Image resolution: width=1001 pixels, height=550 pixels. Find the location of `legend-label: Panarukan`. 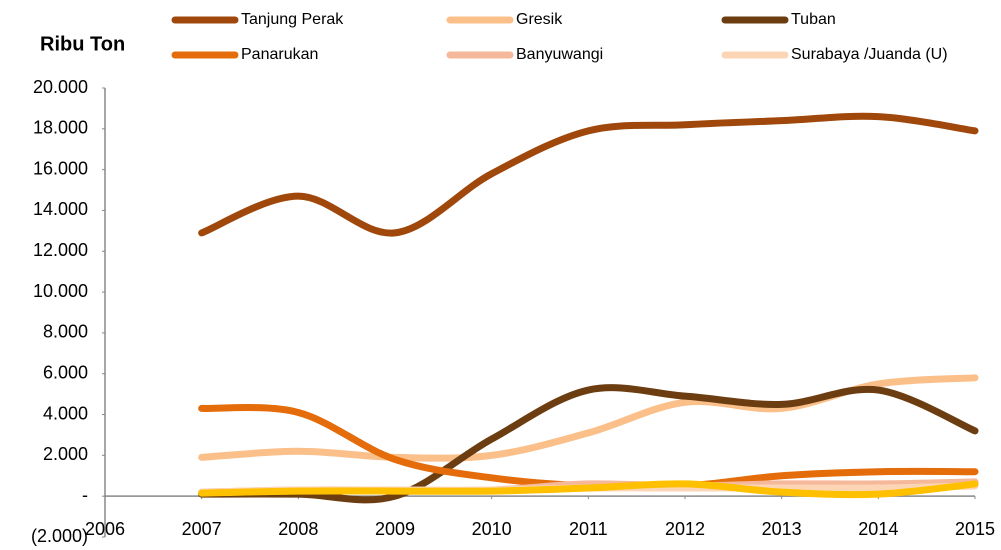

legend-label: Panarukan is located at coordinates (279, 54).